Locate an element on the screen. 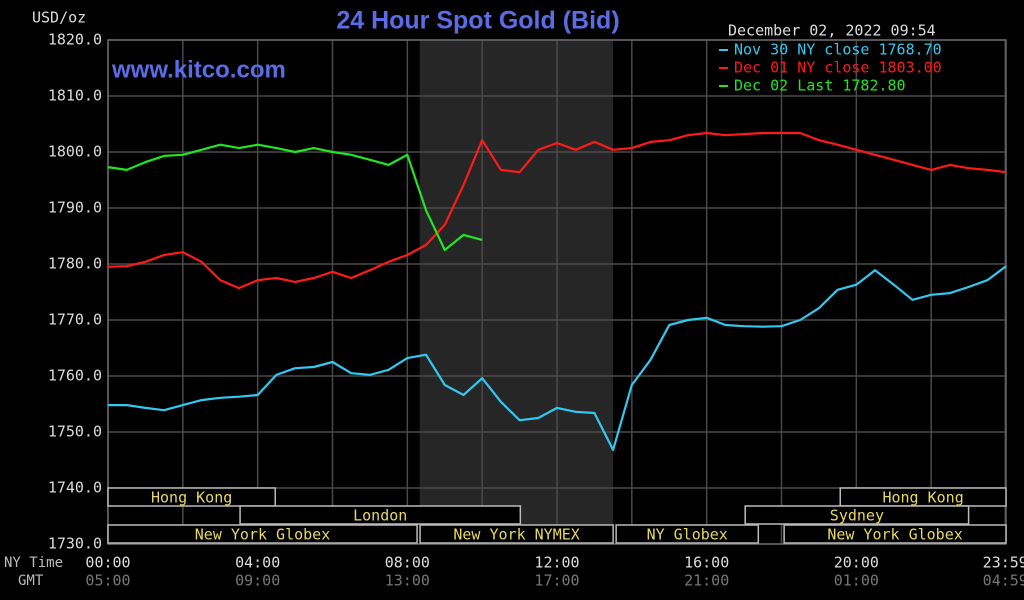 This screenshot has width=1024, height=600. x2-tick-label: 17:00 is located at coordinates (556, 581).